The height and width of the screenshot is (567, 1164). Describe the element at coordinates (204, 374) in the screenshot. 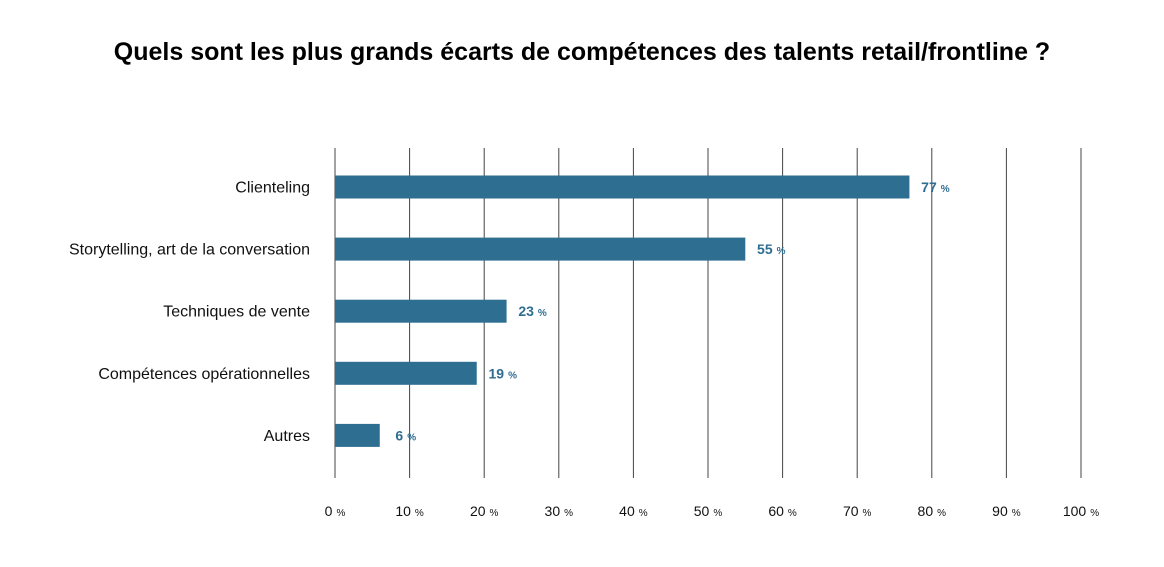

I see `category-label-3: Compétences opérationnelles` at that location.